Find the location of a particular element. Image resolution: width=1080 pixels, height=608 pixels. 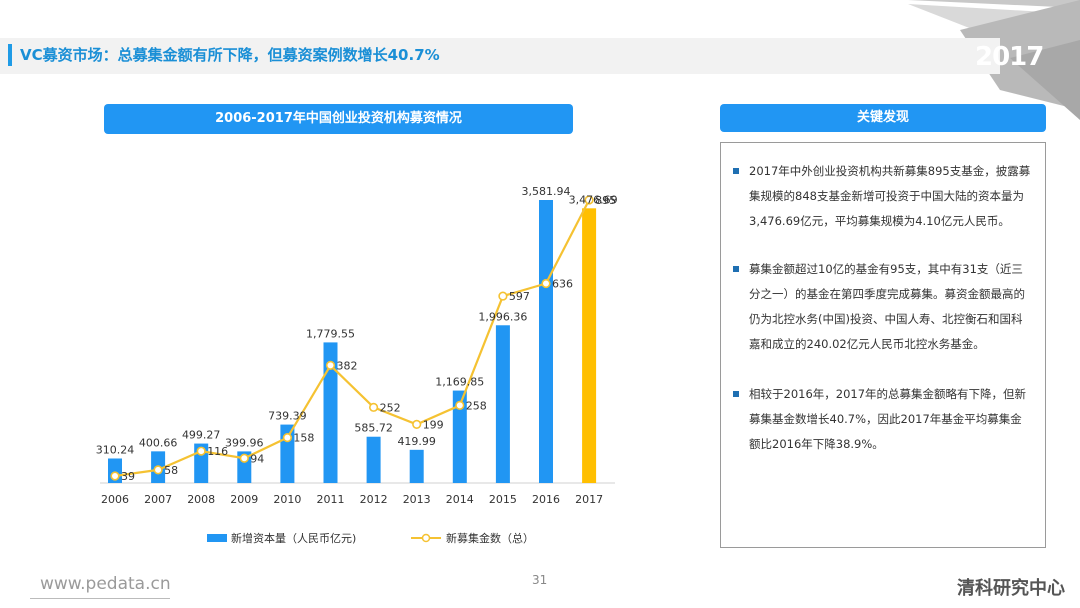

x-tick-label: 2008 is located at coordinates (201, 499).